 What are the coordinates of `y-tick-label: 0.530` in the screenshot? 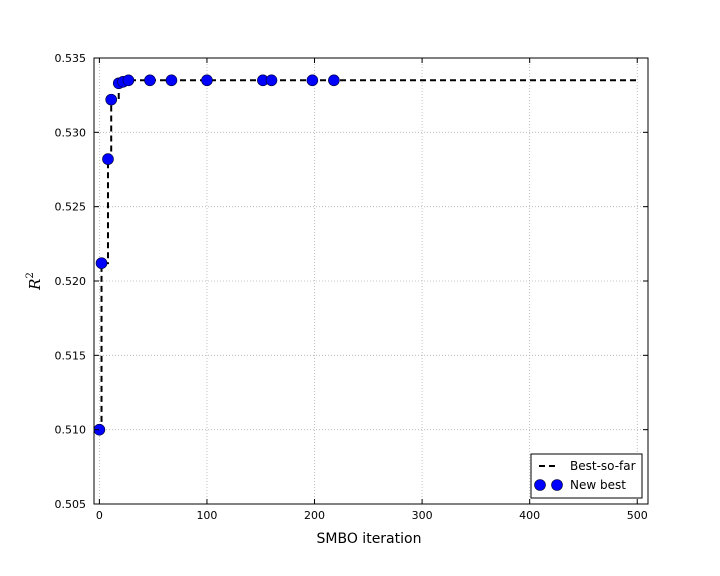 It's located at (71, 132).